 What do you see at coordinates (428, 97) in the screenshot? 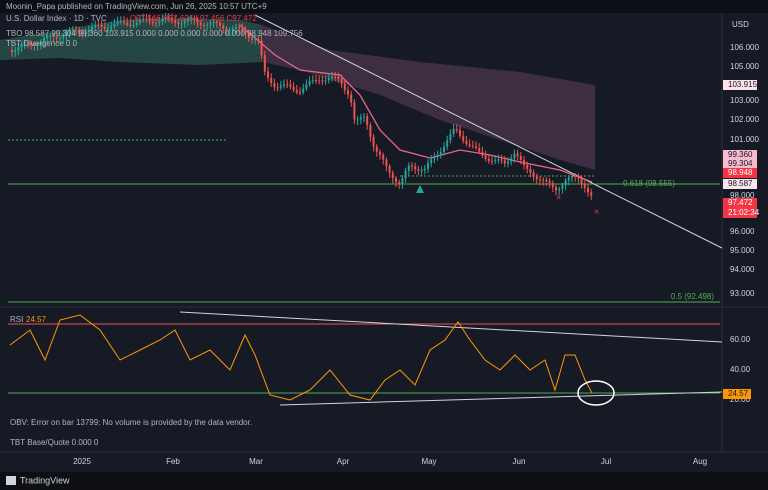
I see `cloud-purple` at bounding box center [428, 97].